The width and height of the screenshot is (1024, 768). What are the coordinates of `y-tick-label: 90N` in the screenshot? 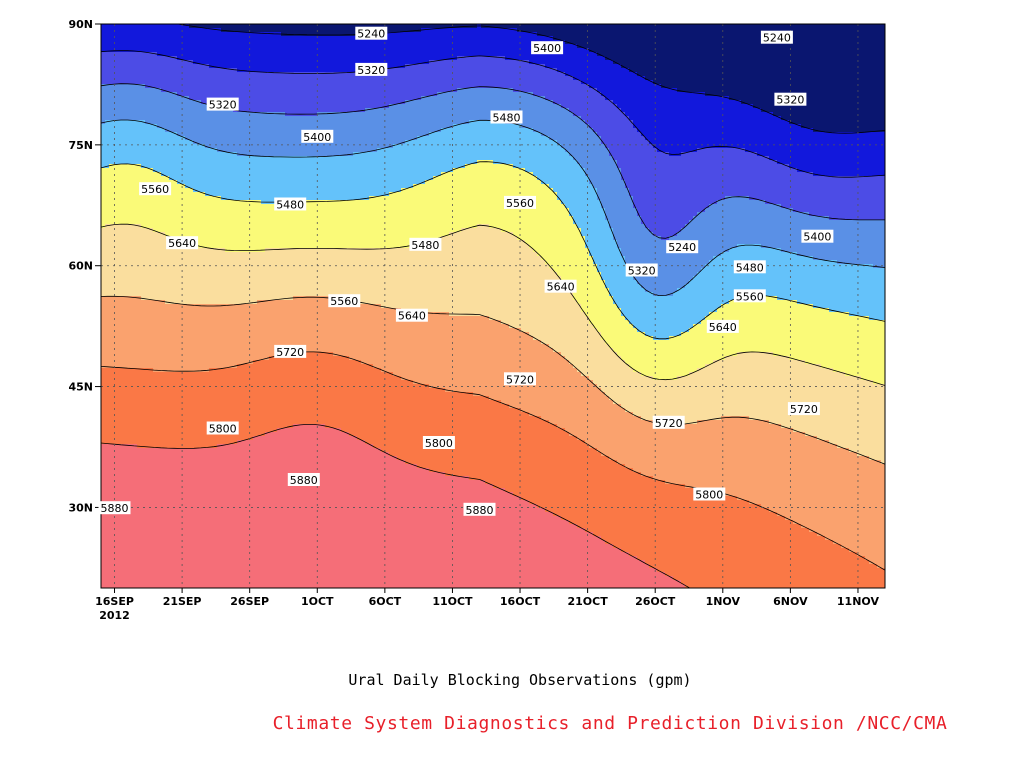 It's located at (80, 24).